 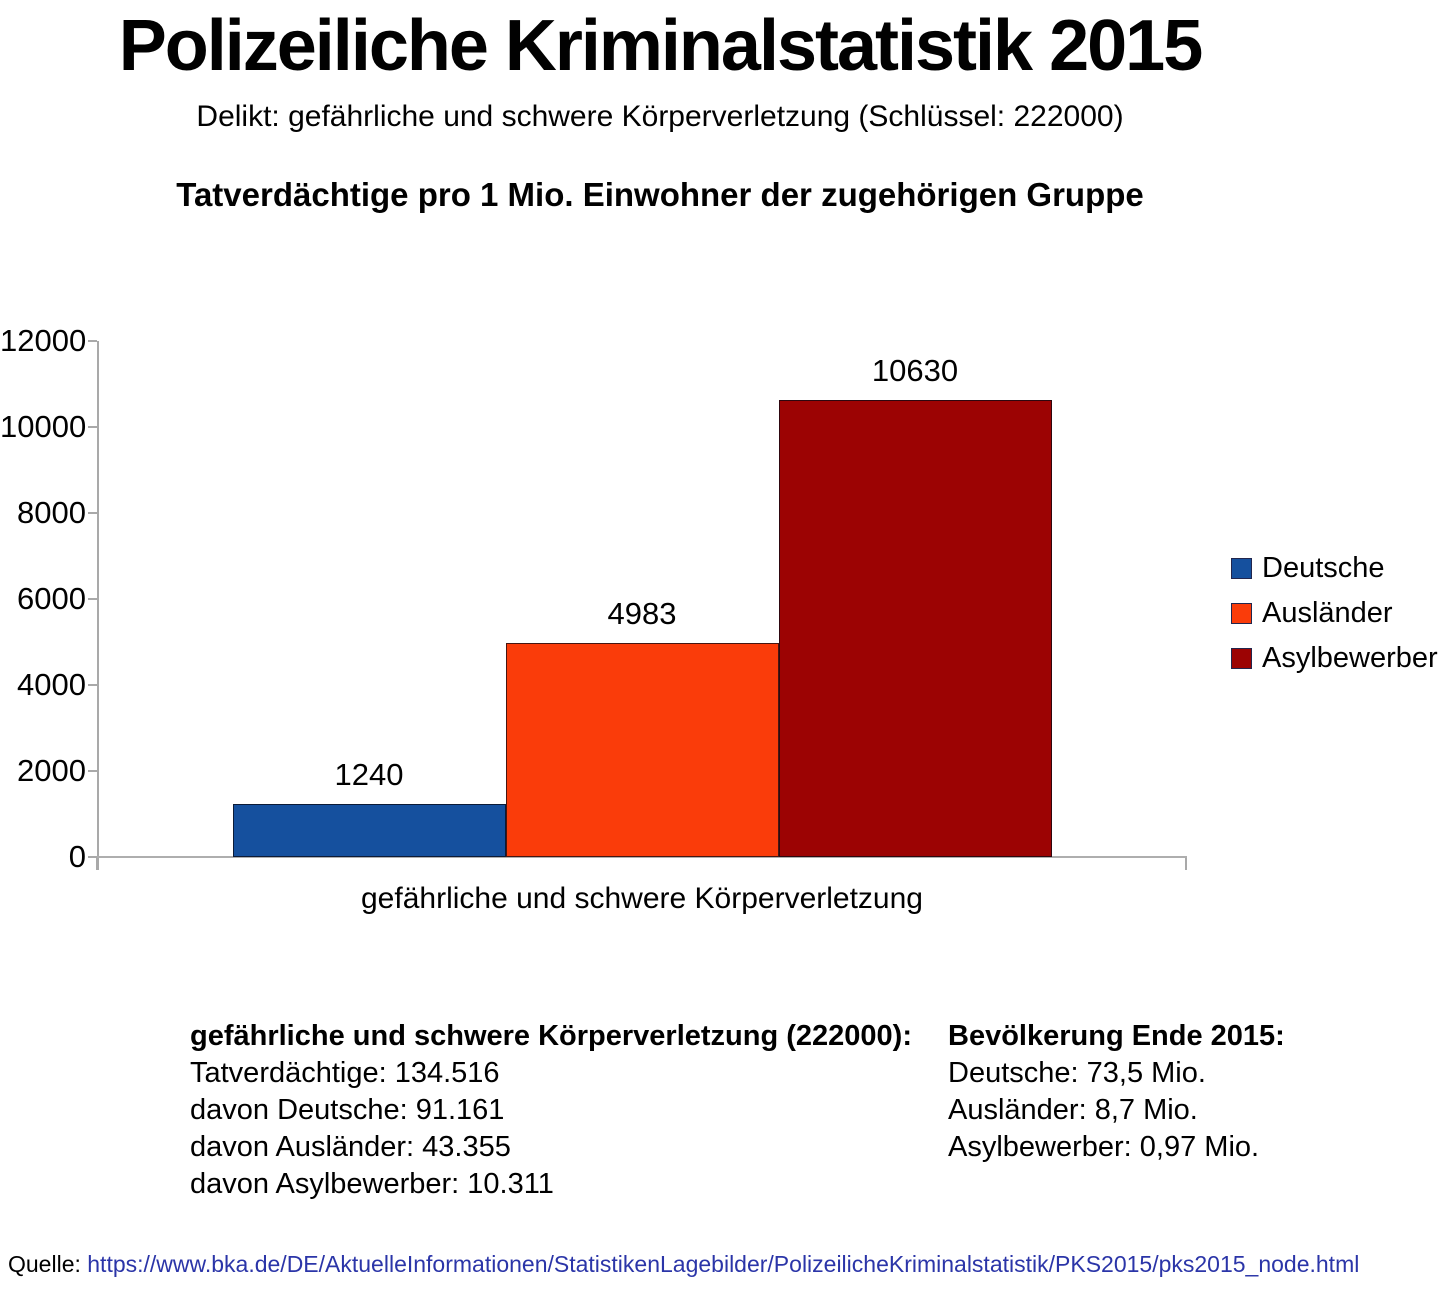 I want to click on notes-population-line: Deutsche: 73,5 Mio., so click(x=1077, y=1073).